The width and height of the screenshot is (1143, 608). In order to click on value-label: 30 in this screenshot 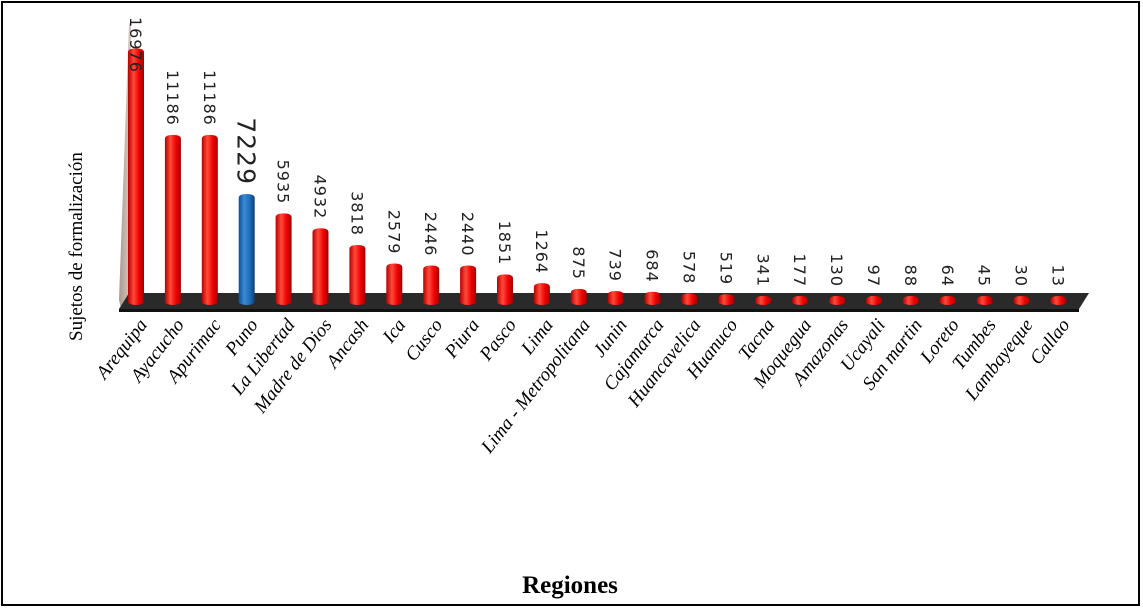, I will do `click(1021, 276)`.